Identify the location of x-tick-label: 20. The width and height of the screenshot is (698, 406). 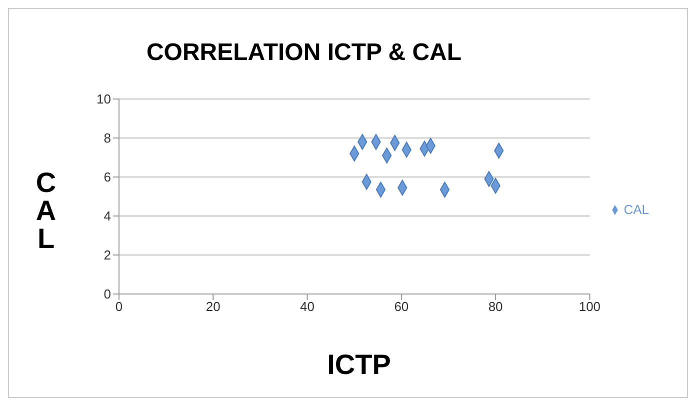
(213, 306).